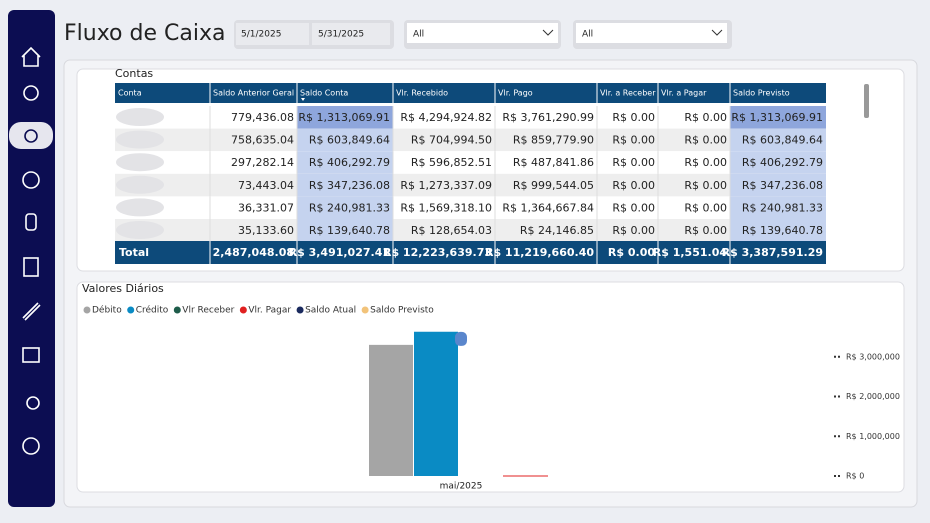  What do you see at coordinates (855, 476) in the screenshot?
I see `y2-tick-label: R$ 0` at bounding box center [855, 476].